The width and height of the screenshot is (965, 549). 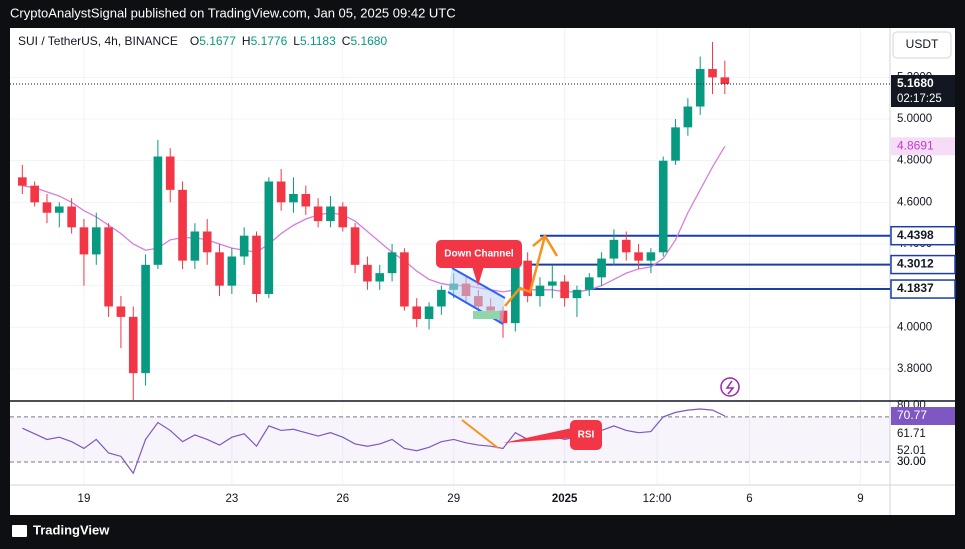 What do you see at coordinates (537, 435) in the screenshot?
I see `rsi-callout-pointer` at bounding box center [537, 435].